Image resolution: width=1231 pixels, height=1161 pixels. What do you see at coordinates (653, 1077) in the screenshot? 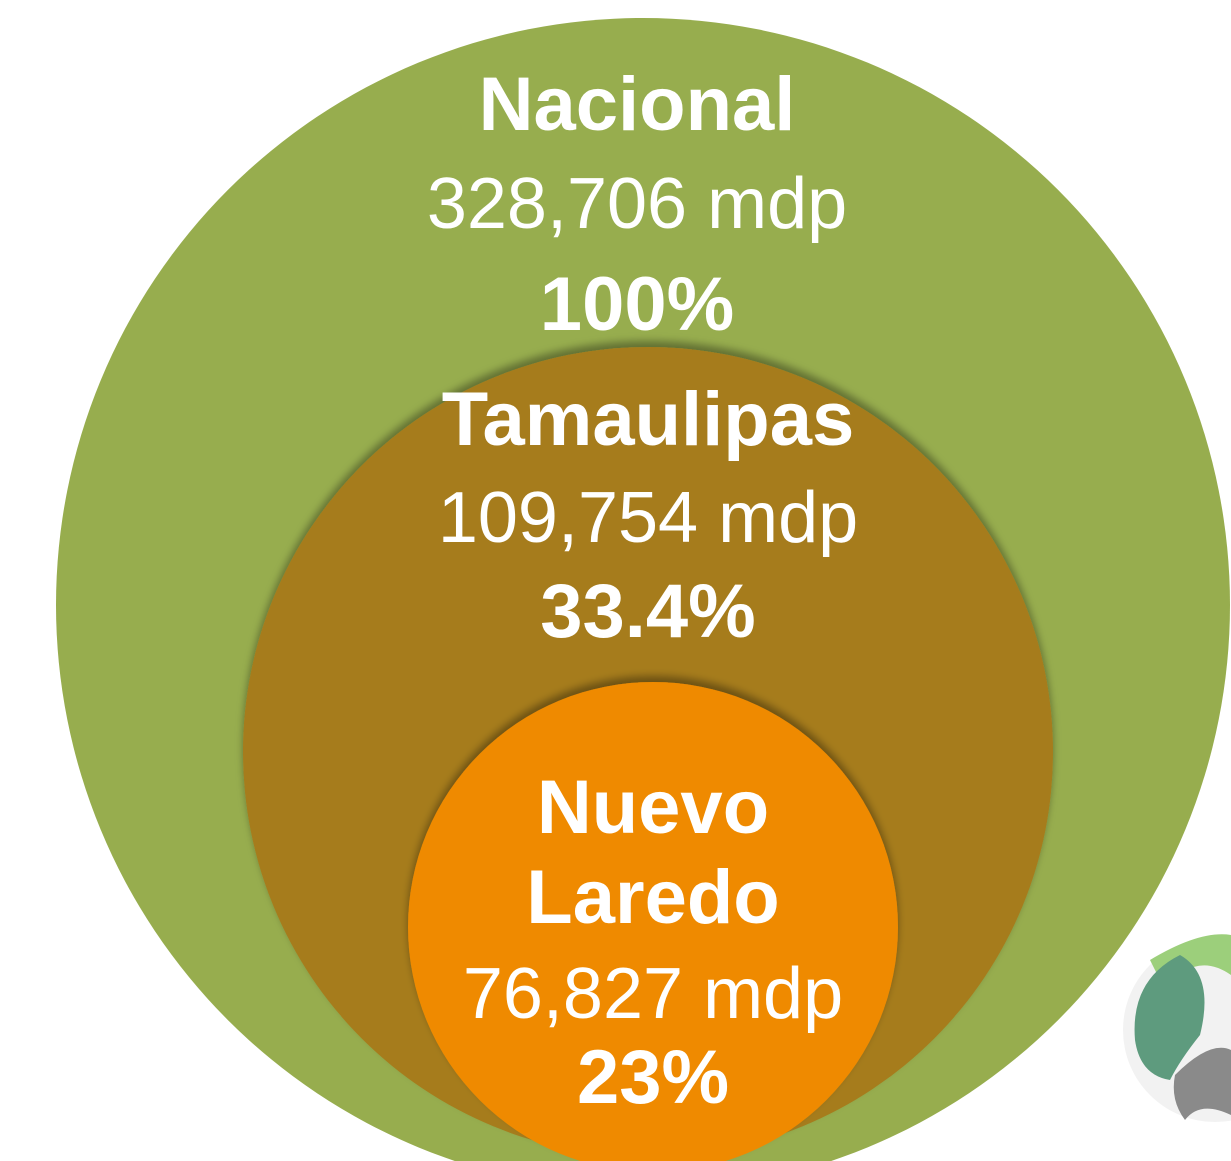
I see `node-share: 23%` at bounding box center [653, 1077].